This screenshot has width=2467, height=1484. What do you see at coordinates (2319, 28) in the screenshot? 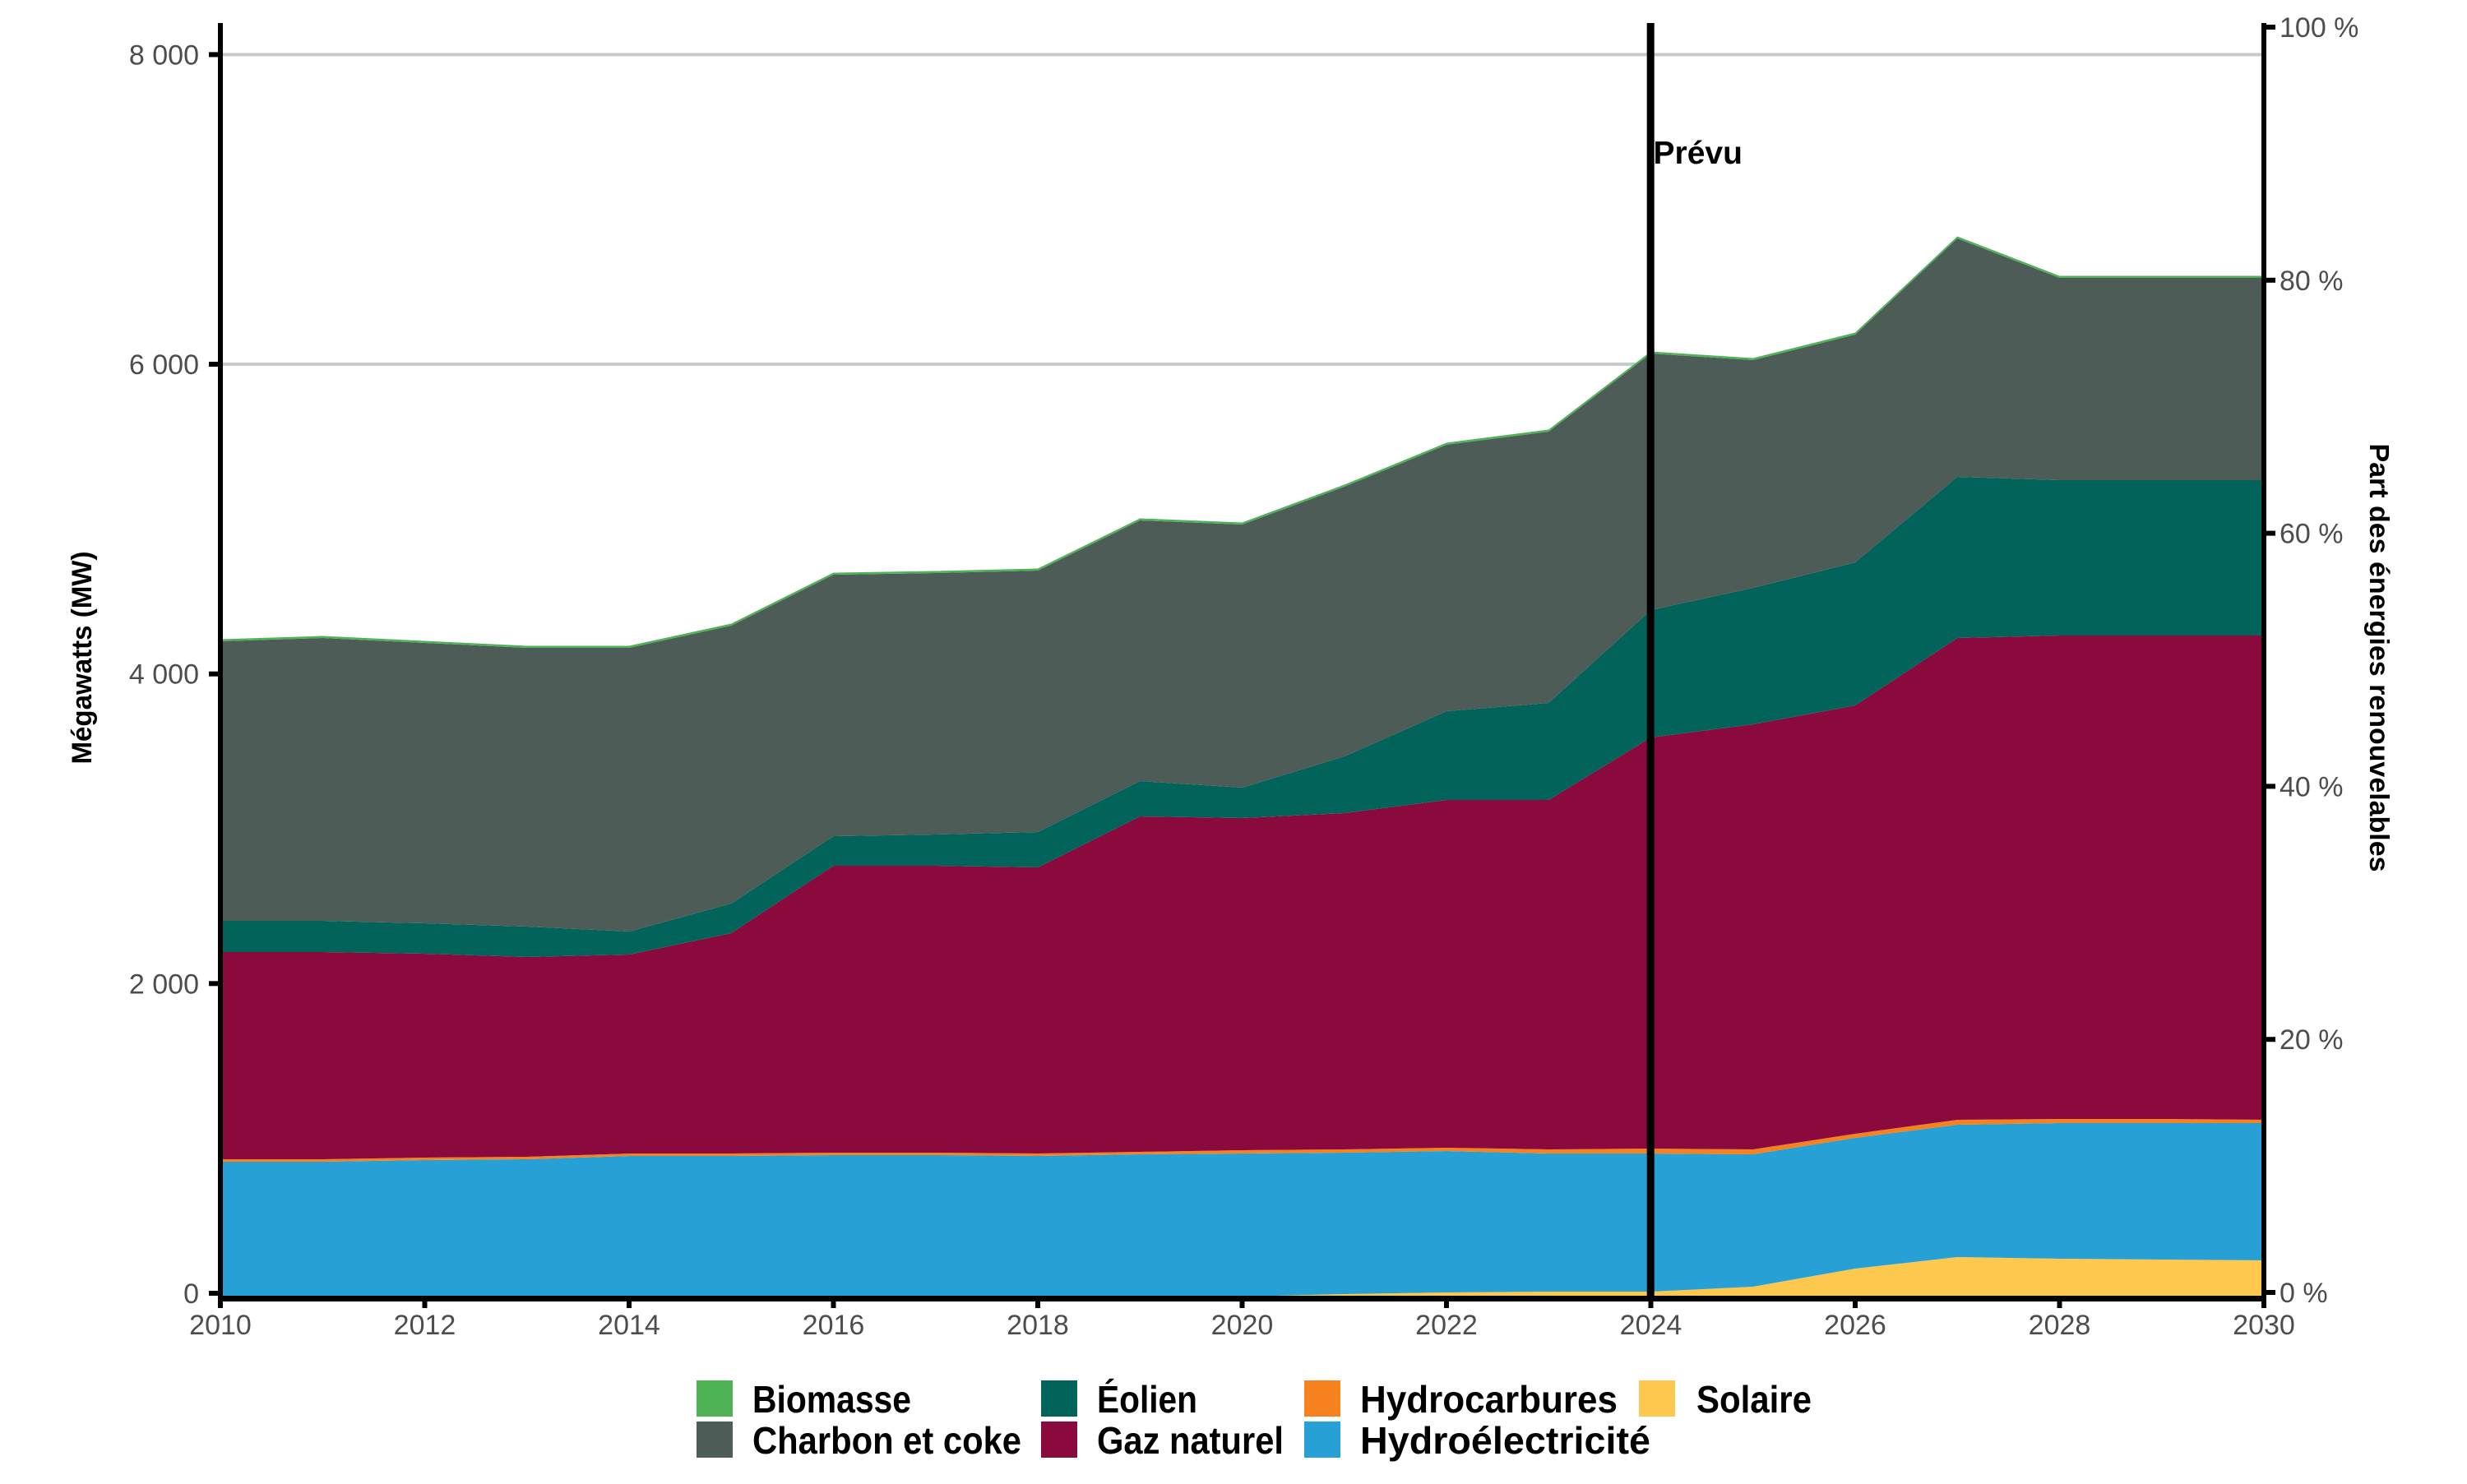
I see `svg-text: 100 %` at bounding box center [2319, 28].